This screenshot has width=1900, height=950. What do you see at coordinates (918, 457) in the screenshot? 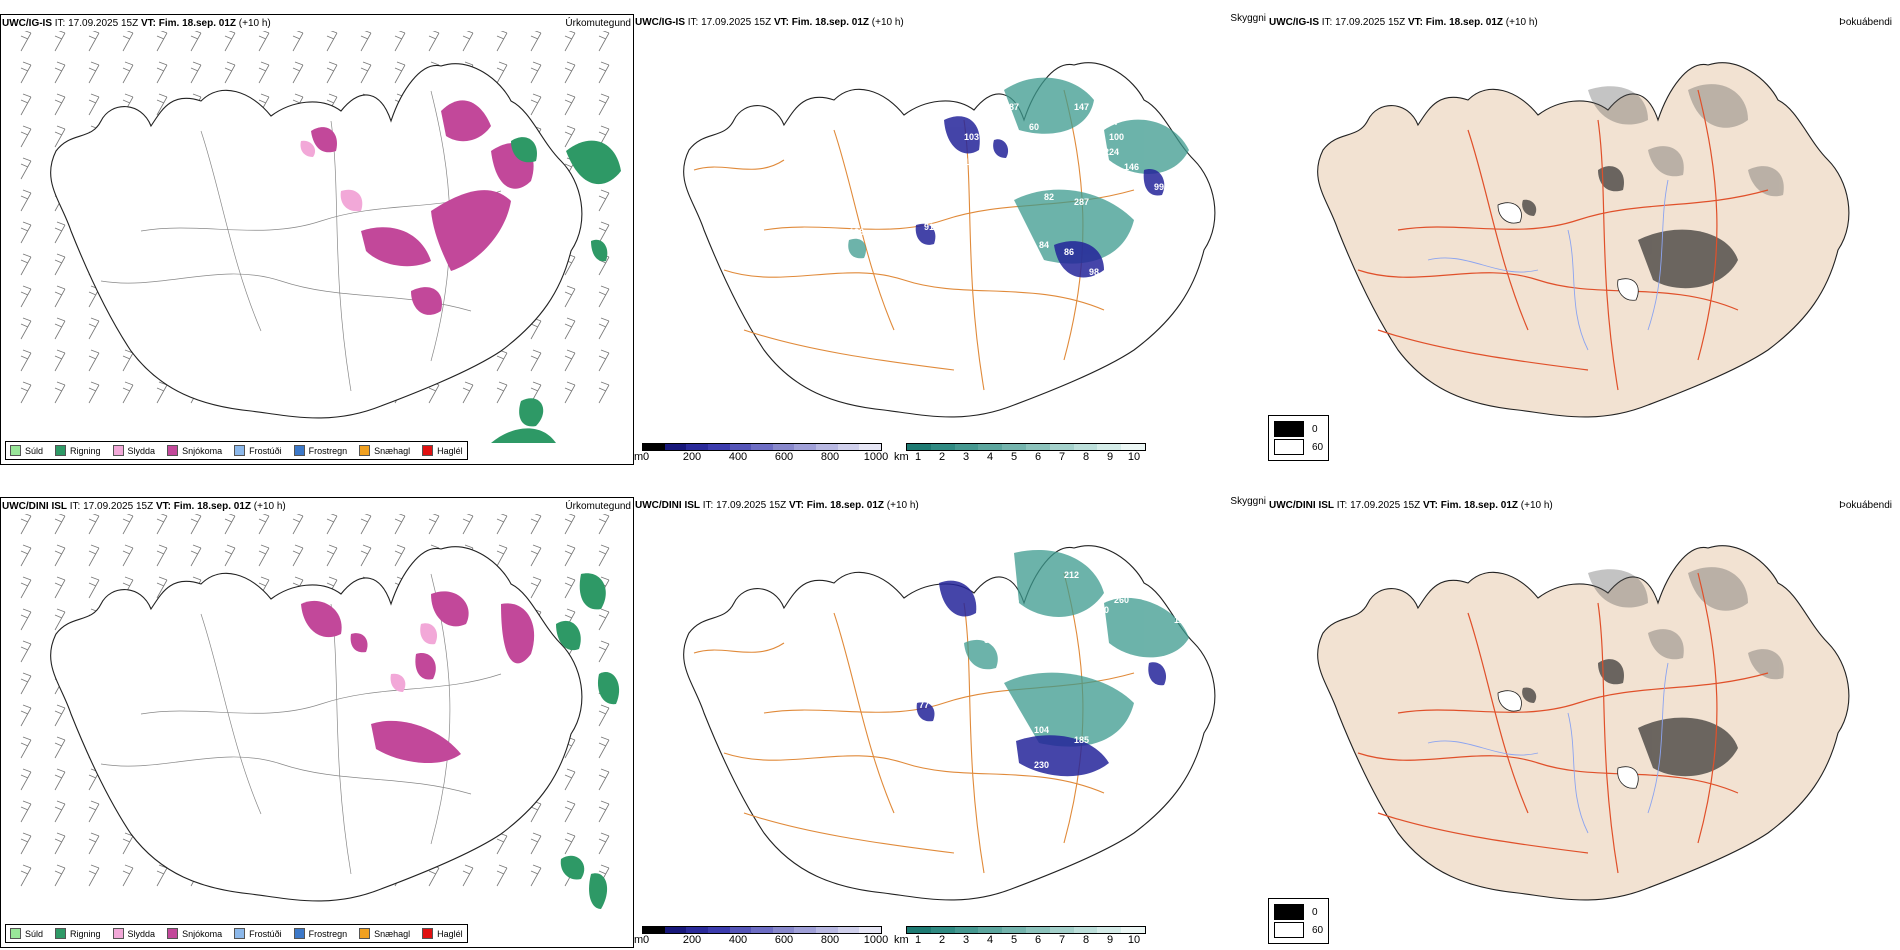
I see `colorbar-tick: 1` at bounding box center [918, 457].